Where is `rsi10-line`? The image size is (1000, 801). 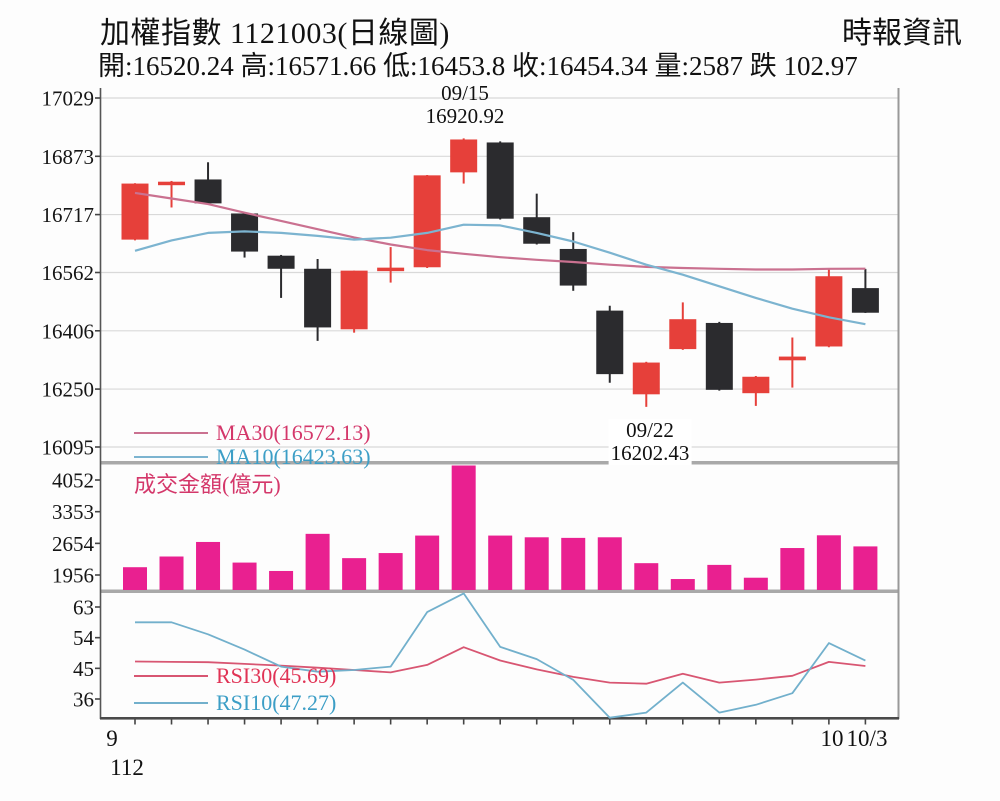
rsi10-line is located at coordinates (500, 655).